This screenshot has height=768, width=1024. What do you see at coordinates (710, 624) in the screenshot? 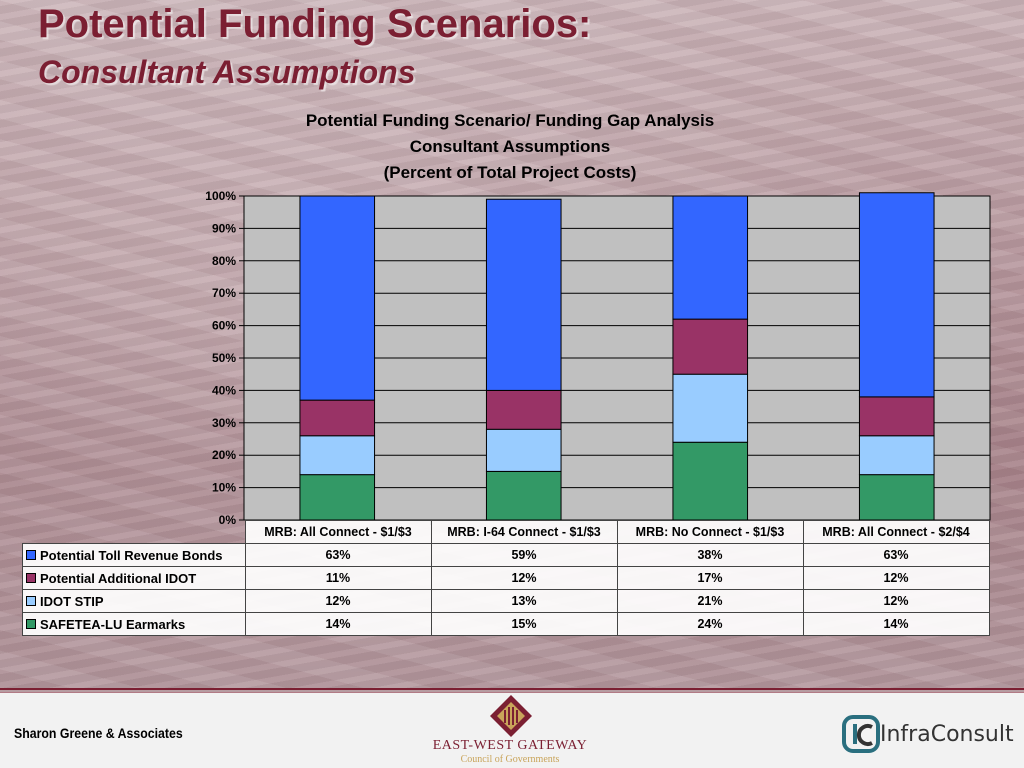
I see `data-label: 24%` at bounding box center [710, 624].